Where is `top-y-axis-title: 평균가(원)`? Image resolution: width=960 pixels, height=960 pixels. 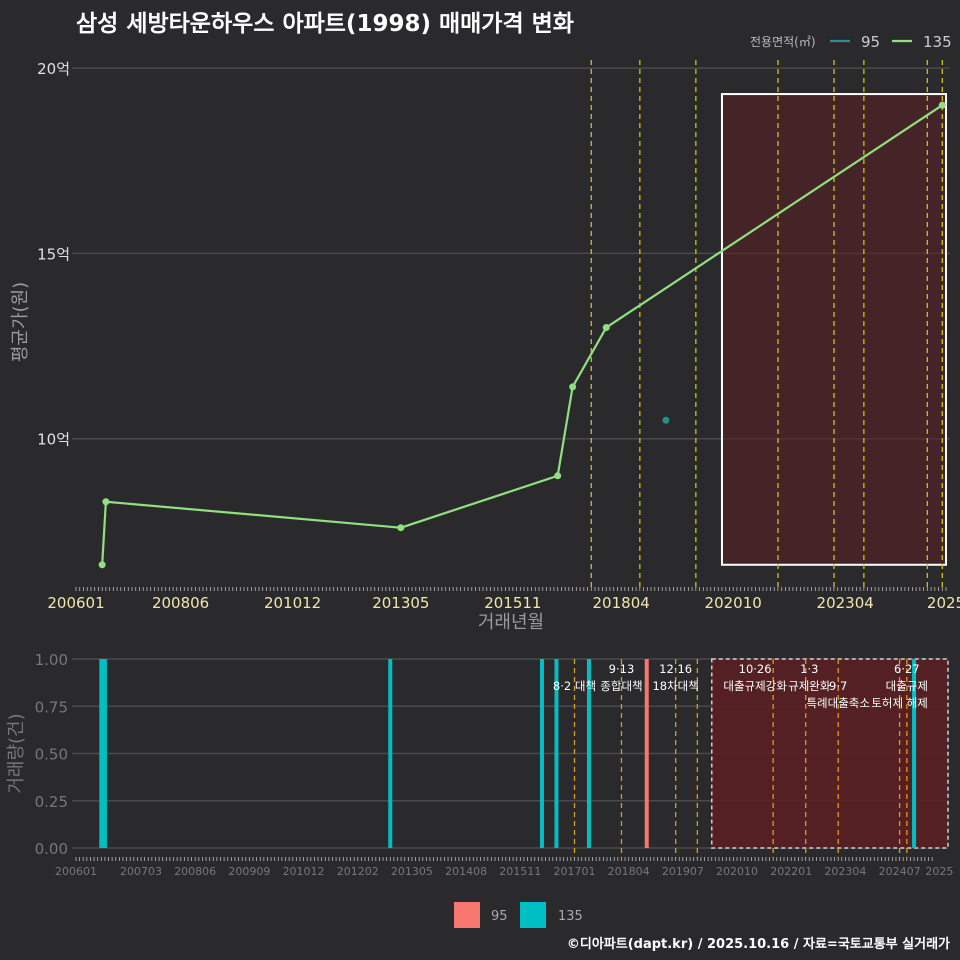 top-y-axis-title: 평균가(원) is located at coordinates (20, 322).